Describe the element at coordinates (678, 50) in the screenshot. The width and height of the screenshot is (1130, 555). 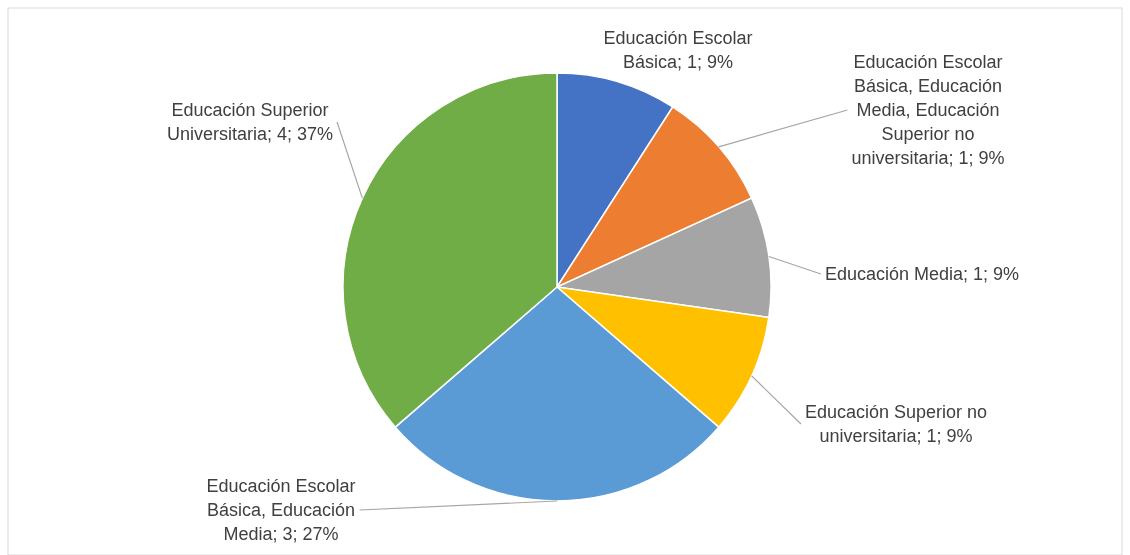
I see `slice-label: Educación Escolar Básica; 1; 9%` at that location.